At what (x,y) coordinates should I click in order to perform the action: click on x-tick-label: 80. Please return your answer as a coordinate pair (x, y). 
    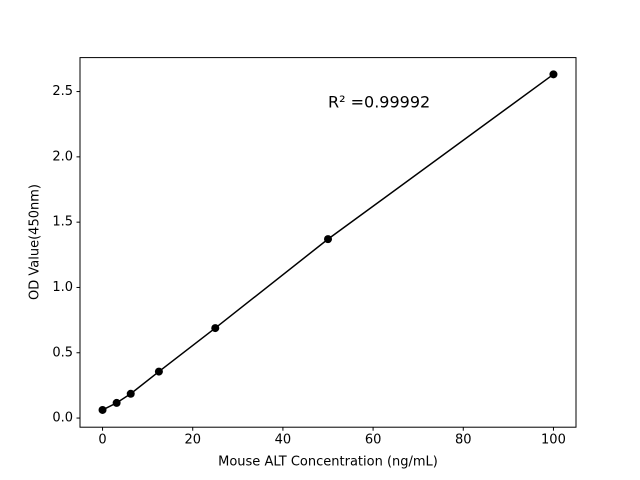
    Looking at the image, I should click on (463, 440).